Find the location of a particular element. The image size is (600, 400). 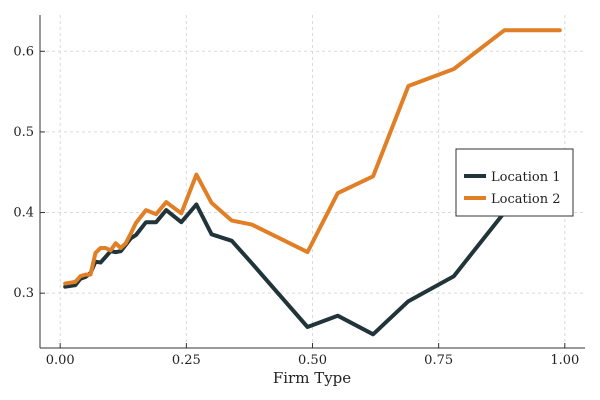

legend: Location 1 Location 2 is located at coordinates (514, 182).